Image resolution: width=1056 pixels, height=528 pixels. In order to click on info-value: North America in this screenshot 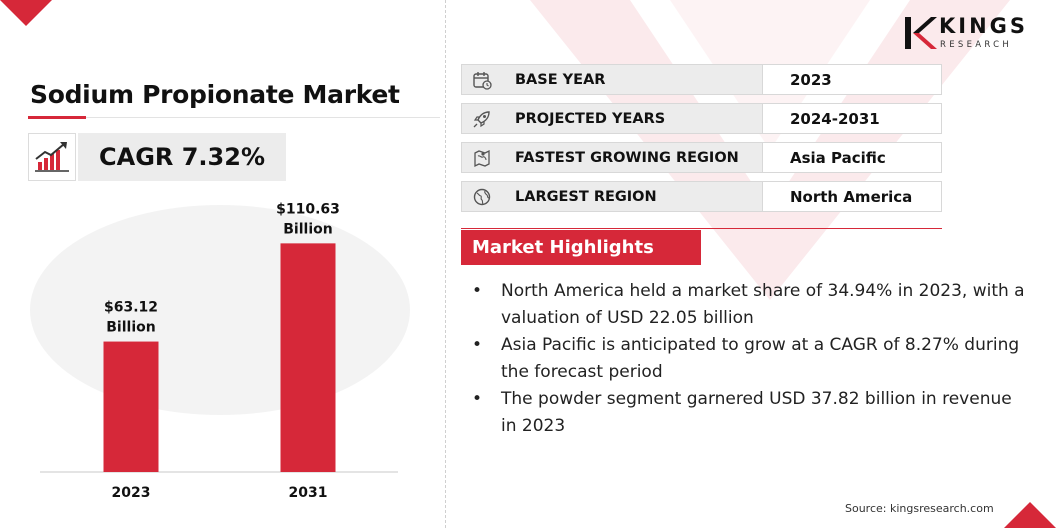, I will do `click(852, 196)`.